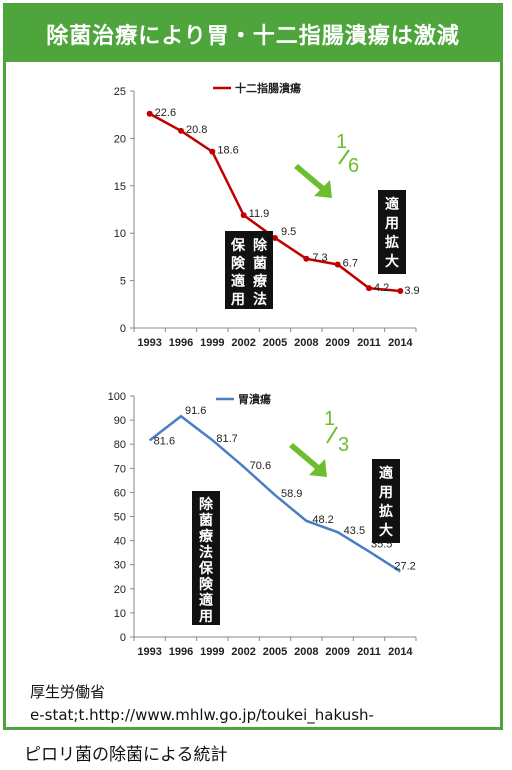 This screenshot has width=512, height=770. Describe the element at coordinates (381, 288) in the screenshot. I see `data-label: 4.2` at that location.